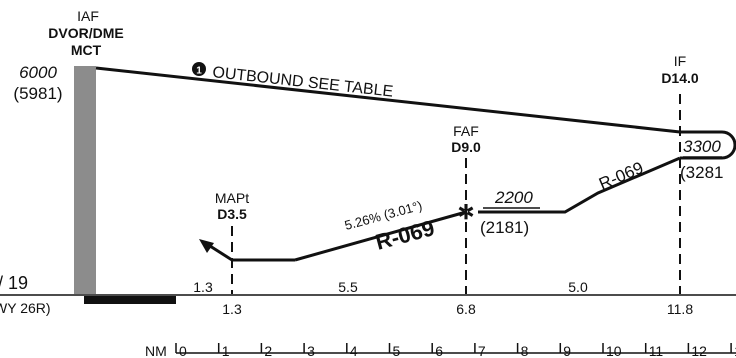 The width and height of the screenshot is (736, 358). What do you see at coordinates (397, 350) in the screenshot?
I see `scale-tick-label: 5` at bounding box center [397, 350].